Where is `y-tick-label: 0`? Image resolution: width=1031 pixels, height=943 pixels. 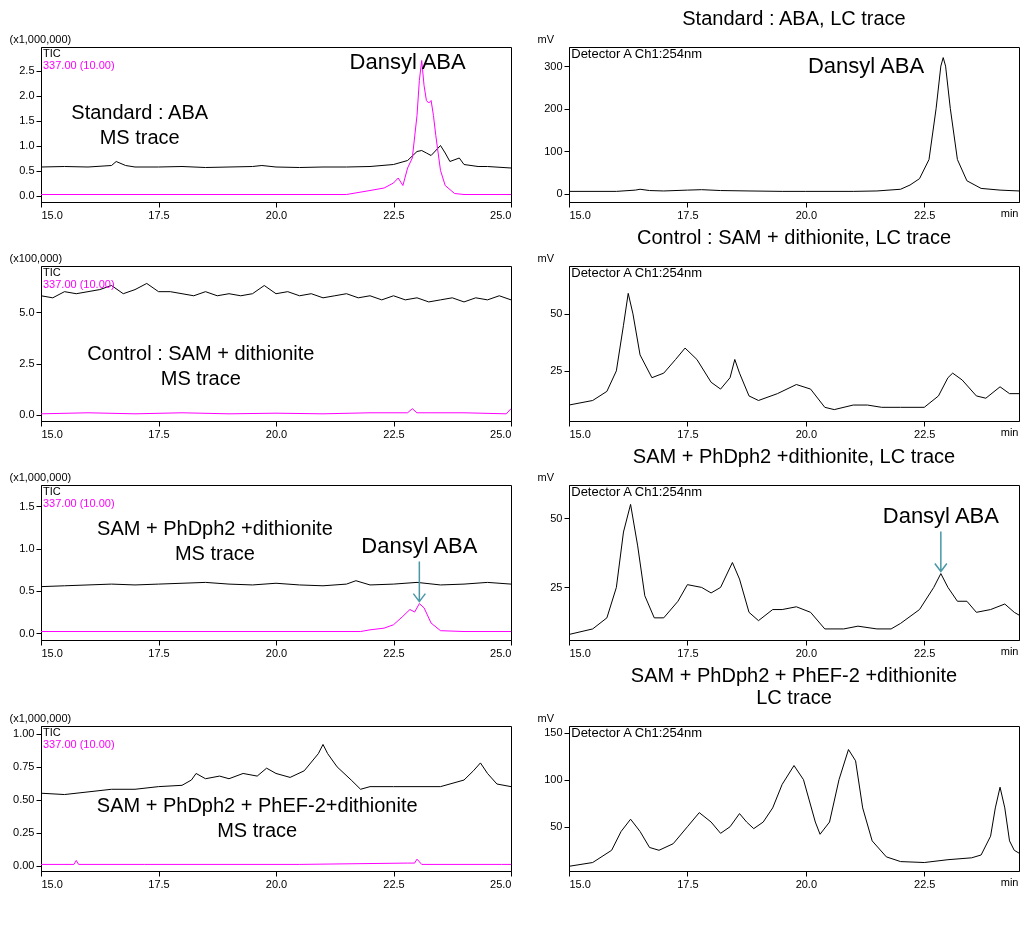
y-tick-label: 0 is located at coordinates (559, 193).